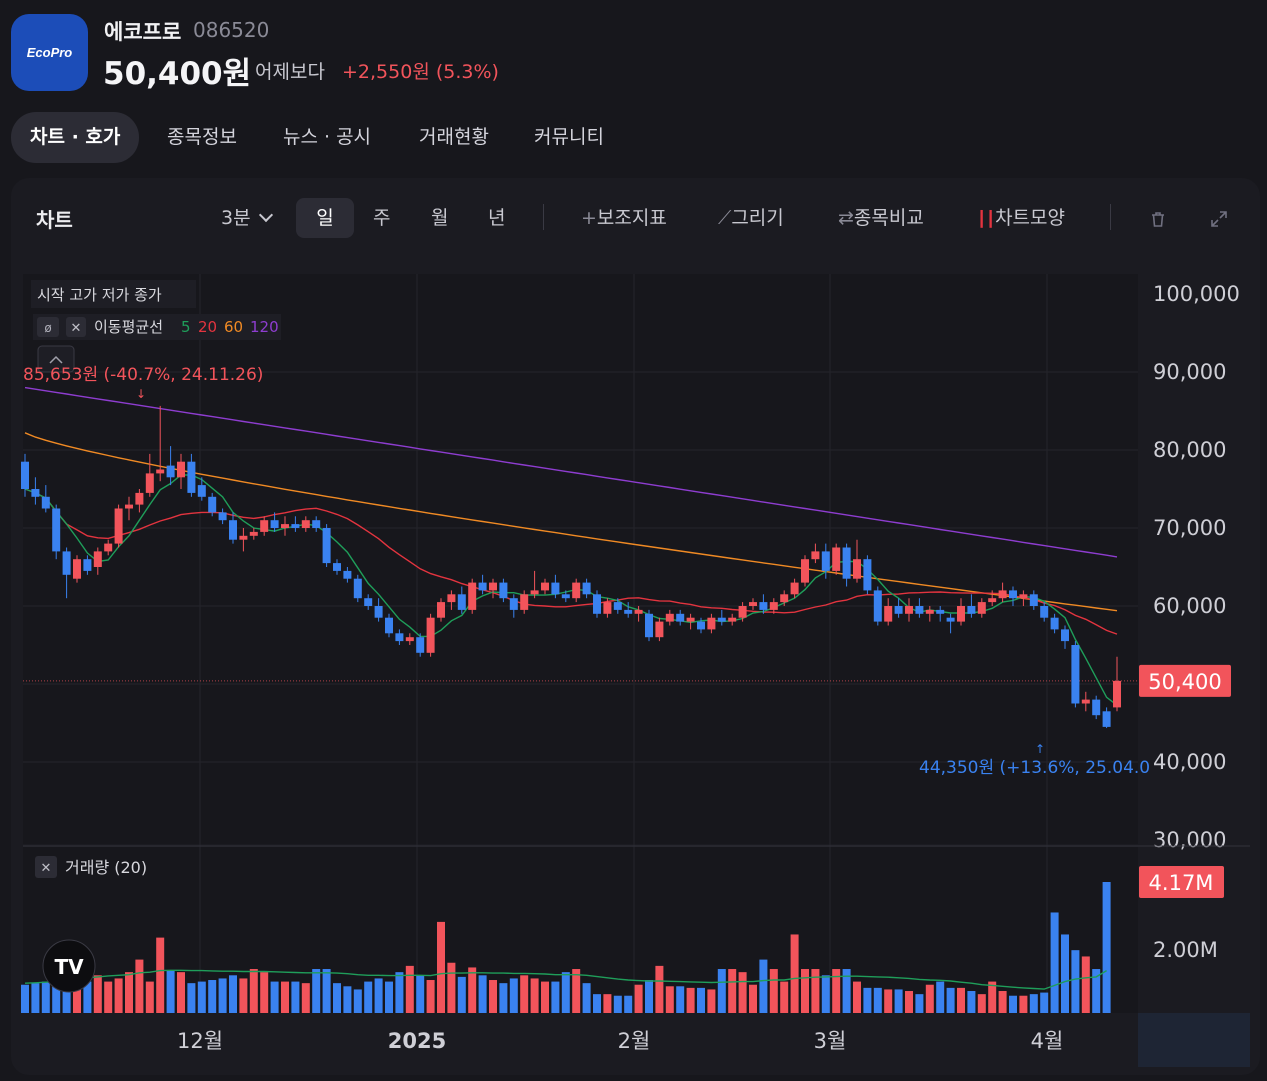 This screenshot has width=1267, height=1081. I want to click on tab-community: 커뮤니티, so click(569, 137).